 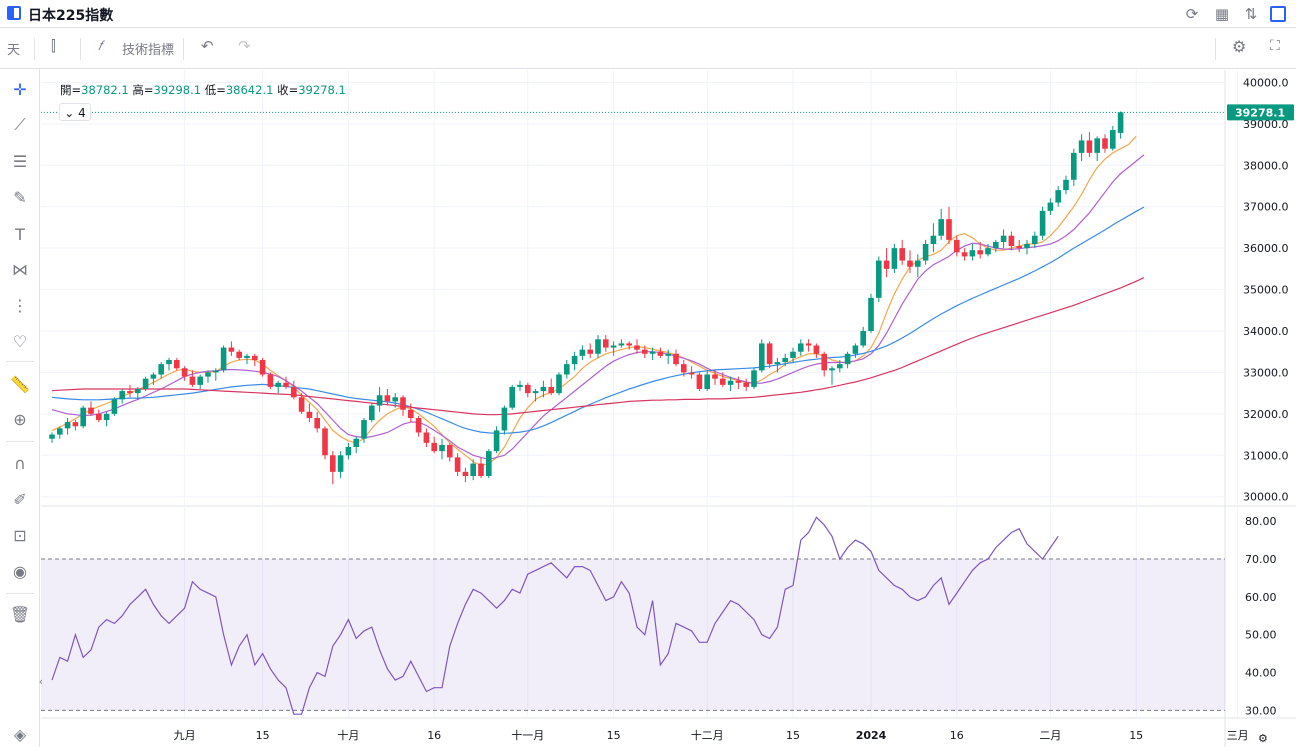 What do you see at coordinates (20, 234) in the screenshot?
I see `text-icon: T` at bounding box center [20, 234].